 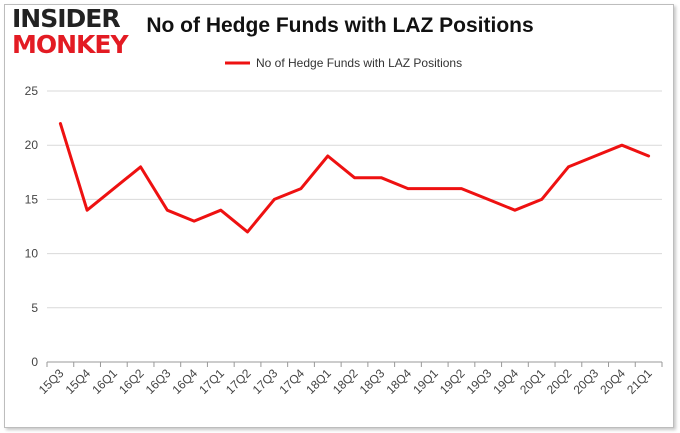 I want to click on axes, so click(x=354, y=364).